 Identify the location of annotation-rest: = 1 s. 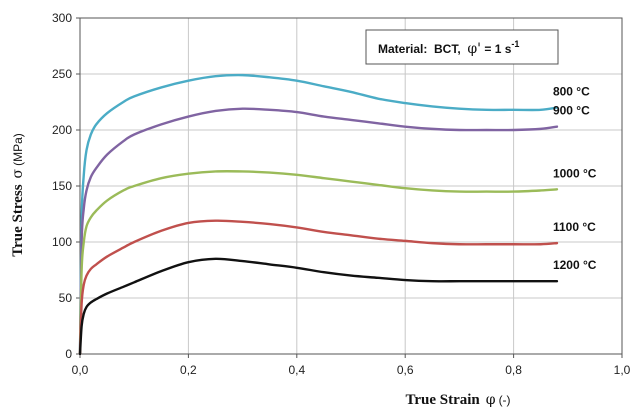
(496, 49).